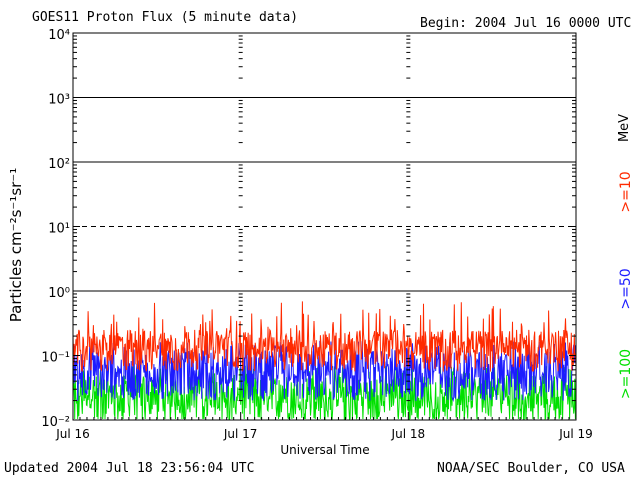  Describe the element at coordinates (324, 450) in the screenshot. I see `x-axis-label: Universal Time` at that location.